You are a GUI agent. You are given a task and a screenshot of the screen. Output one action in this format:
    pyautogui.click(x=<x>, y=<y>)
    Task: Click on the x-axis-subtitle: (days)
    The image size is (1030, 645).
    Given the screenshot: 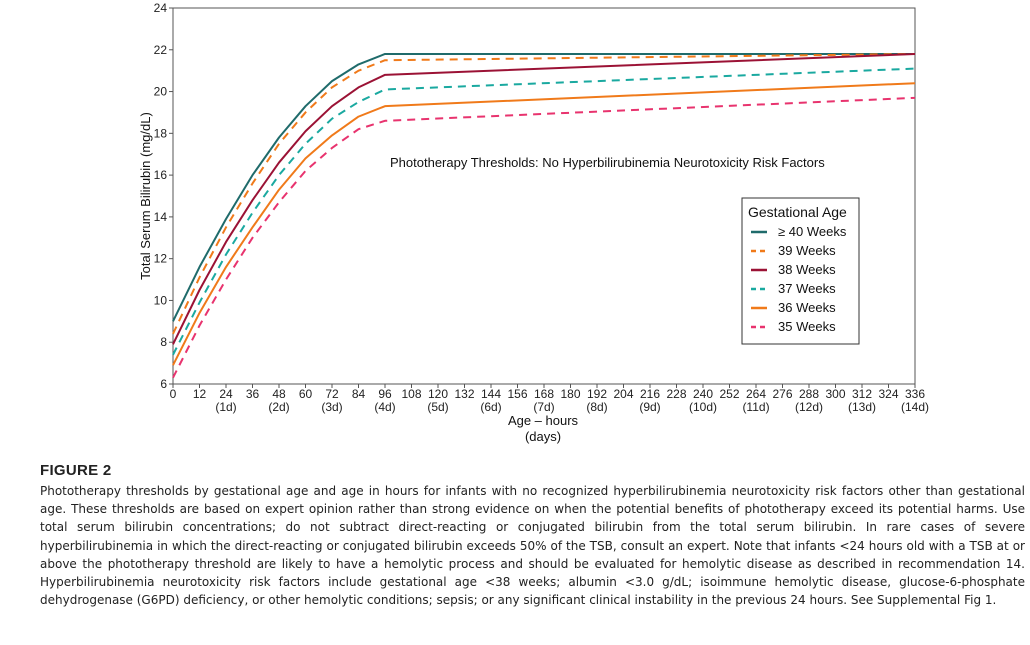 What is the action you would take?
    pyautogui.click(x=543, y=436)
    